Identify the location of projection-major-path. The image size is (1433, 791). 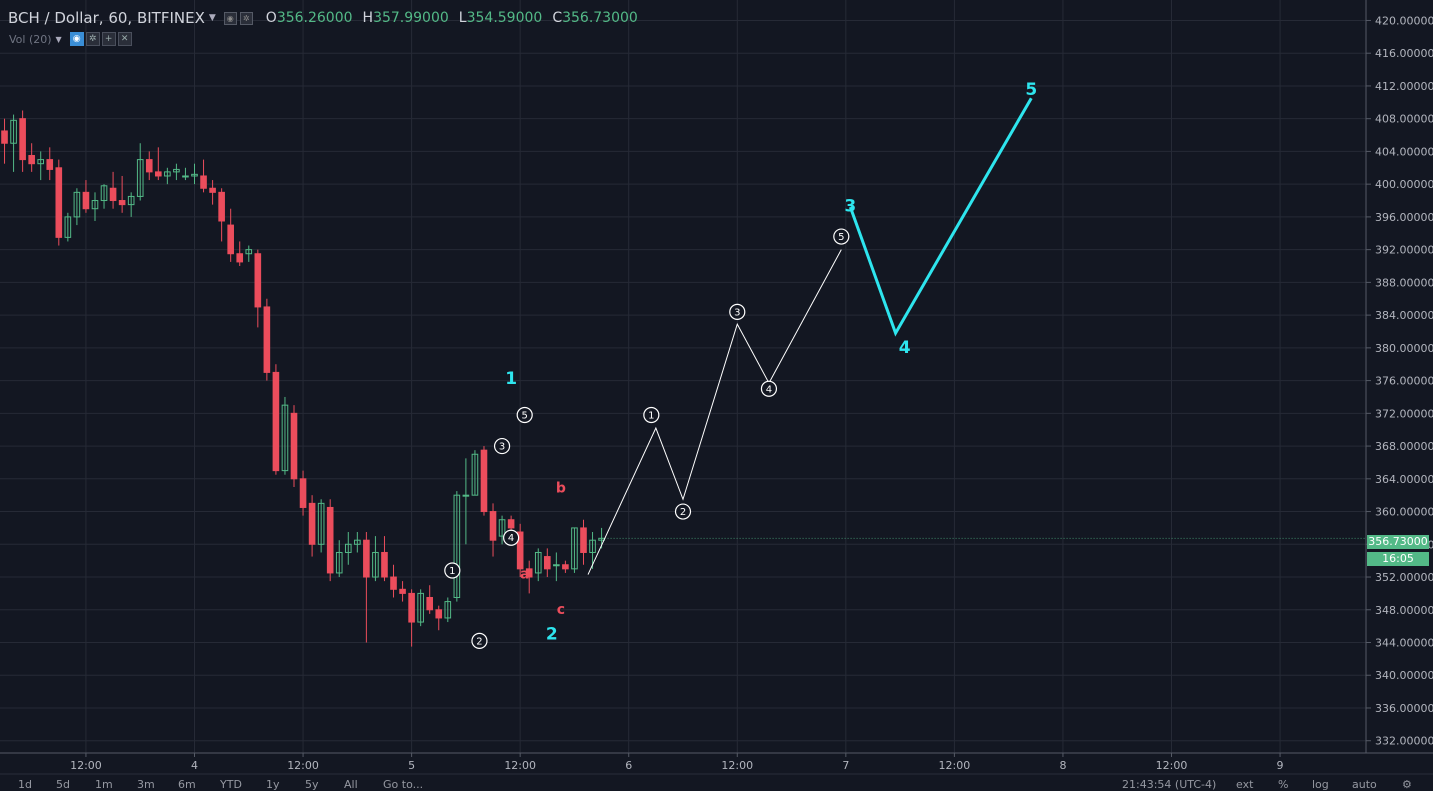
(940, 217).